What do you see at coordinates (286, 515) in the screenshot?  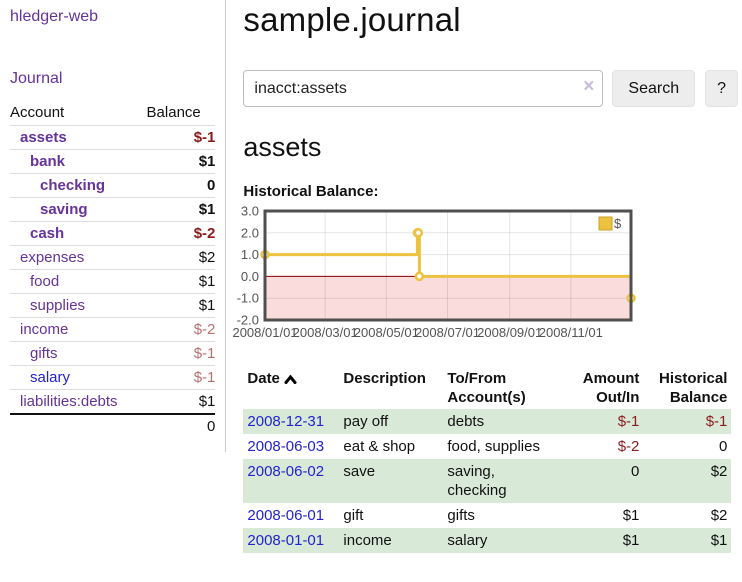 I see `transaction-date-link: 2008-06-01` at bounding box center [286, 515].